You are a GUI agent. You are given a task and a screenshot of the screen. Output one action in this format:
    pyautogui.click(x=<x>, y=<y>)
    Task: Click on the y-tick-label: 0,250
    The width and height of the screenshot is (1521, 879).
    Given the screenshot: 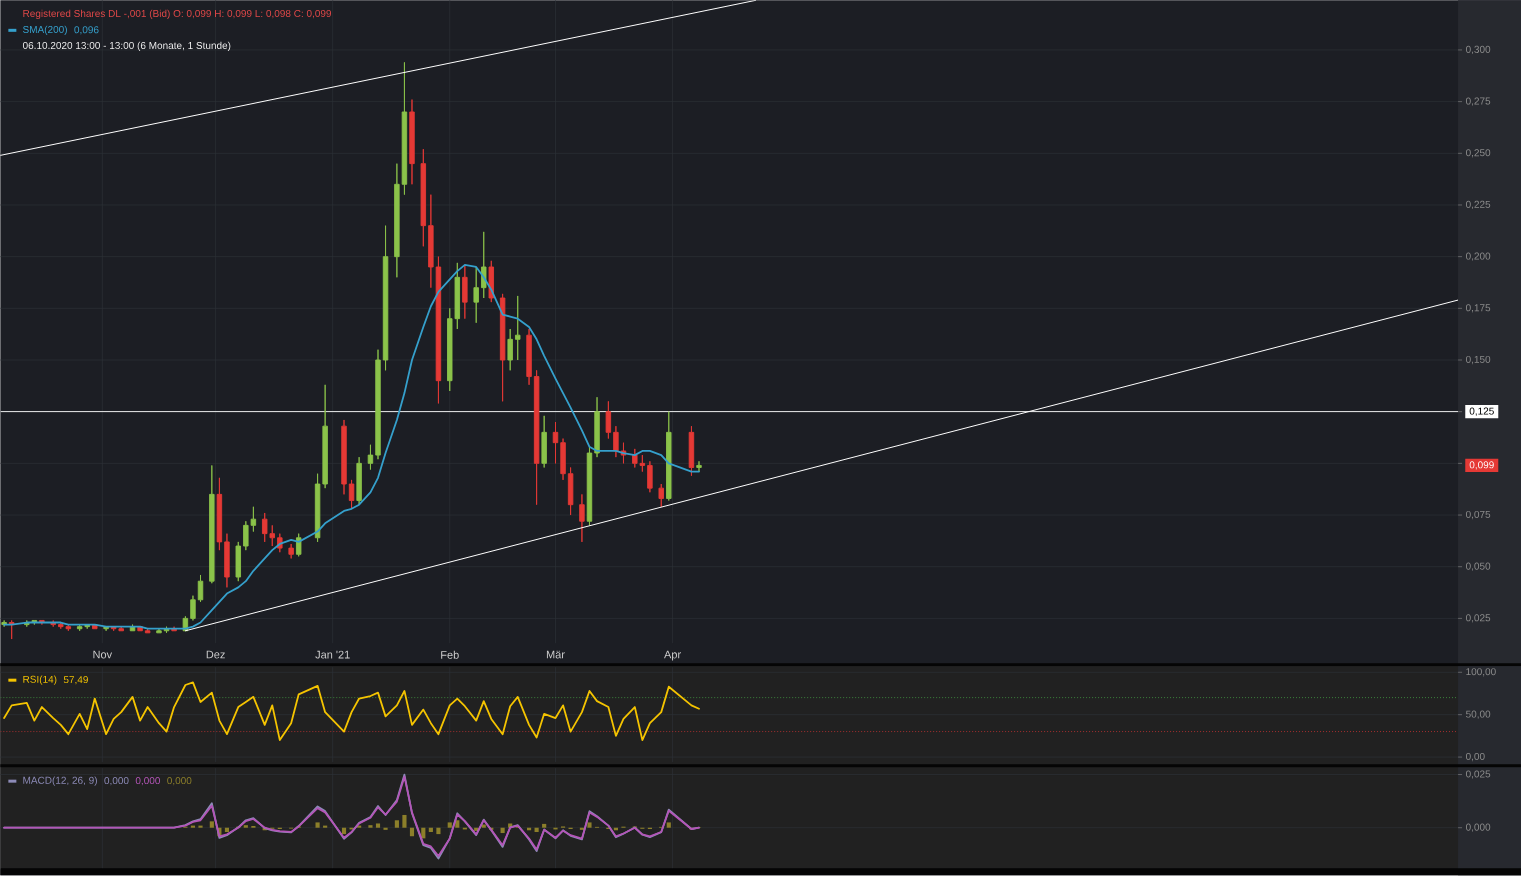 What is the action you would take?
    pyautogui.click(x=1478, y=153)
    